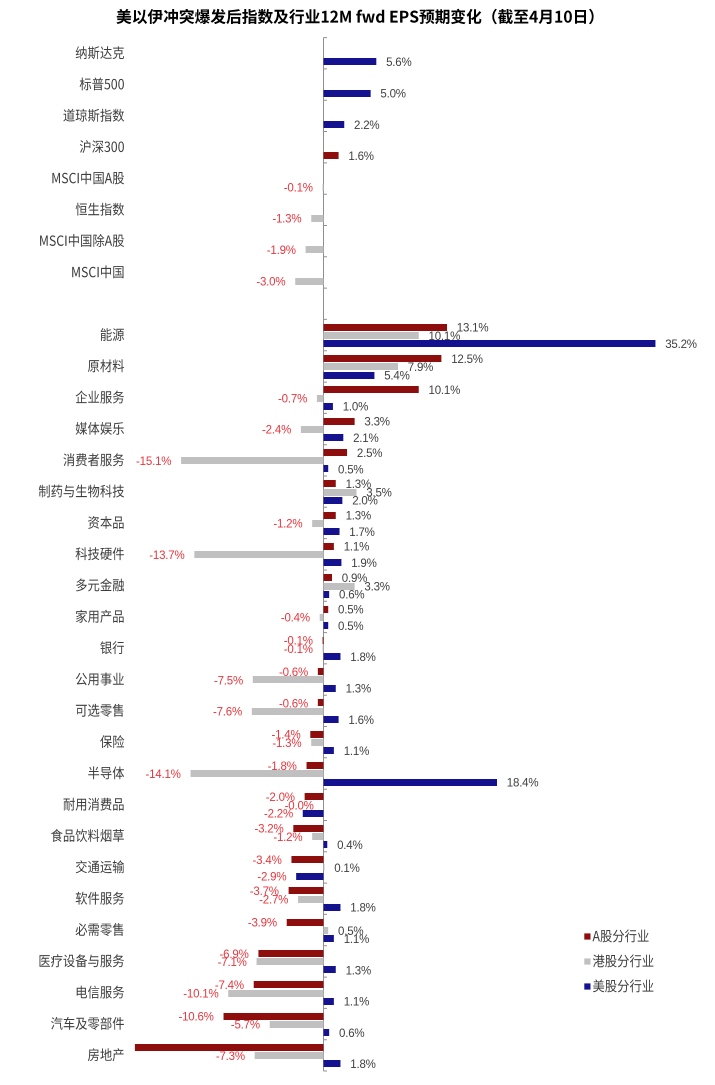 This screenshot has width=715, height=1085. I want to click on svg-text: 2.0%, so click(364, 502).